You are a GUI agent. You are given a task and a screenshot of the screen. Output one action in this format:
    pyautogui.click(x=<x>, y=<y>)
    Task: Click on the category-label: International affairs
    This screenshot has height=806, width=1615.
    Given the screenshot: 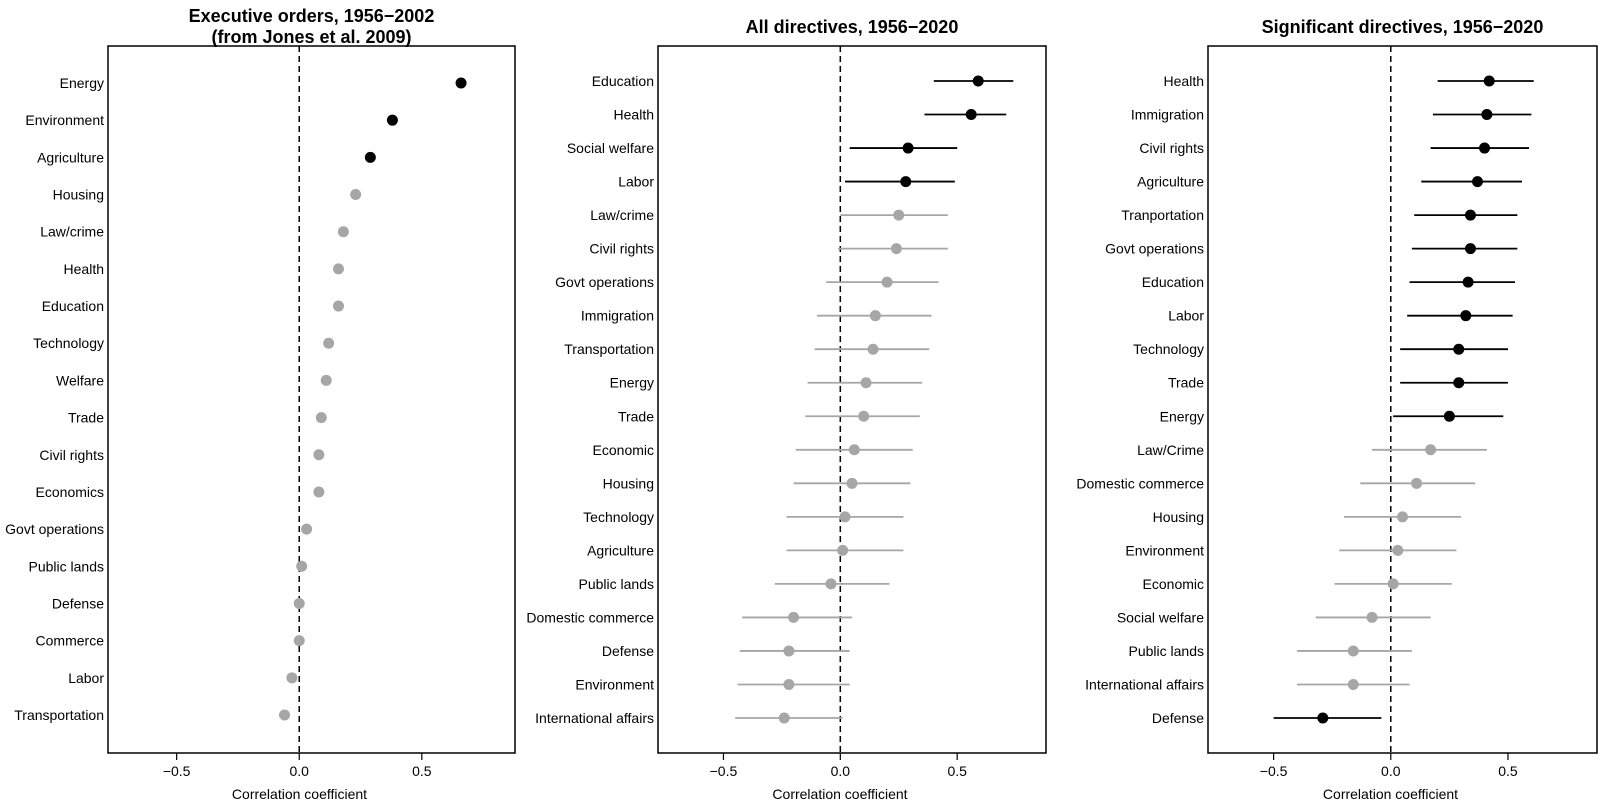 What is the action you would take?
    pyautogui.click(x=1144, y=684)
    